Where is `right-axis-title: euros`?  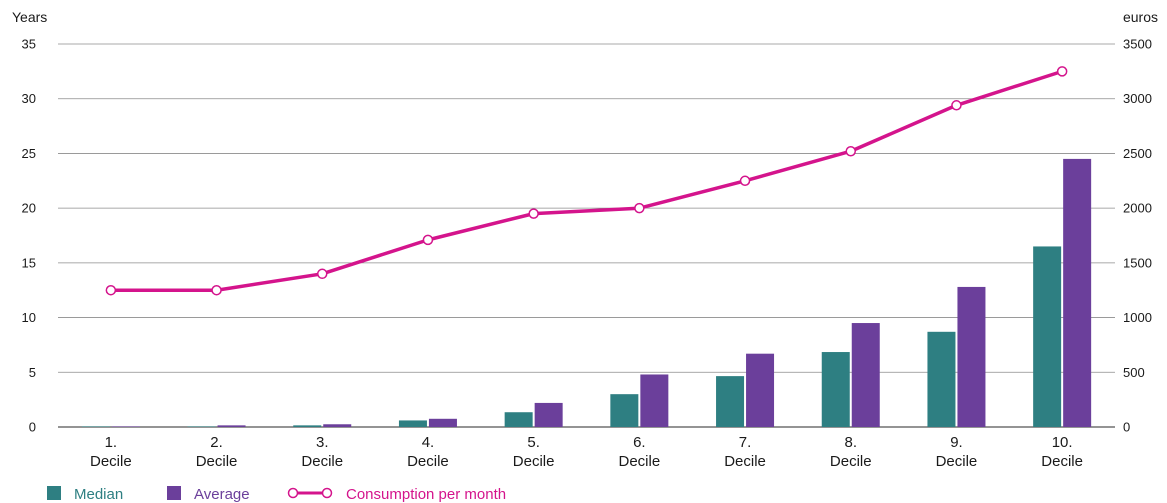 right-axis-title: euros is located at coordinates (1140, 17).